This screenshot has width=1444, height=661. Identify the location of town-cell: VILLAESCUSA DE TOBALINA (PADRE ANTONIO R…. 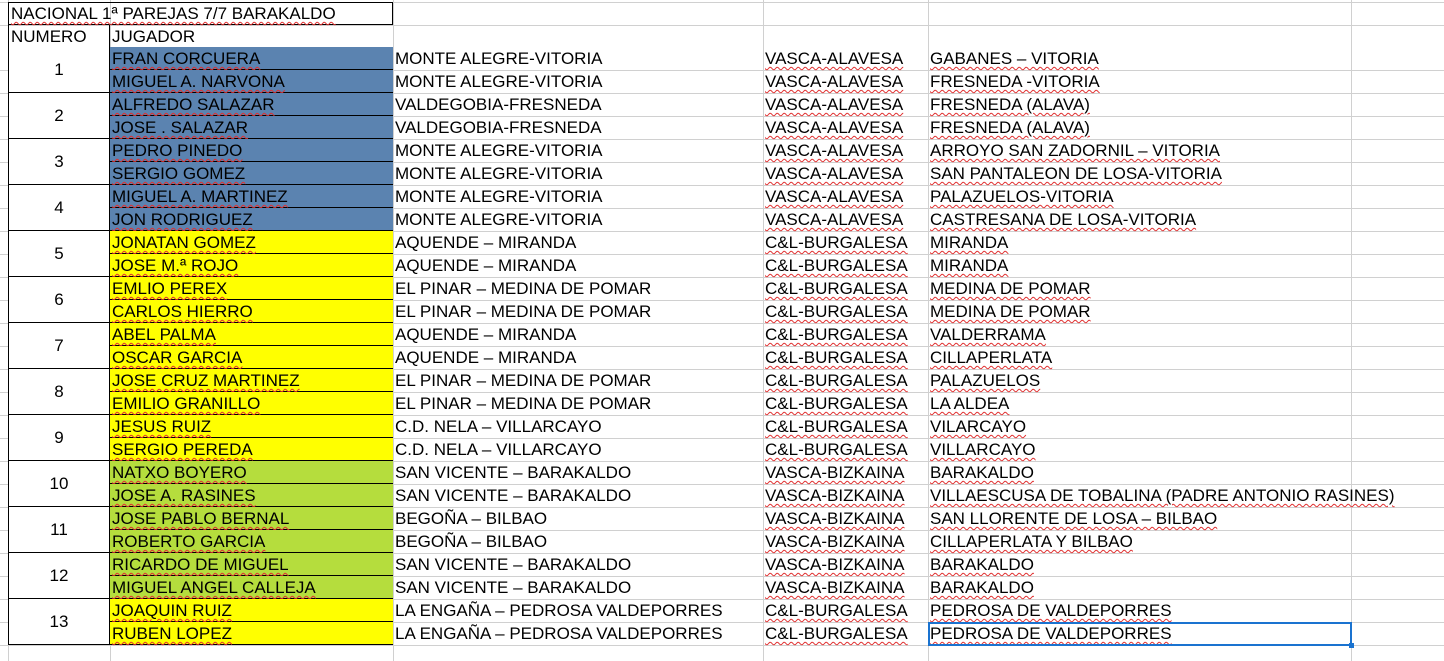
(1162, 495).